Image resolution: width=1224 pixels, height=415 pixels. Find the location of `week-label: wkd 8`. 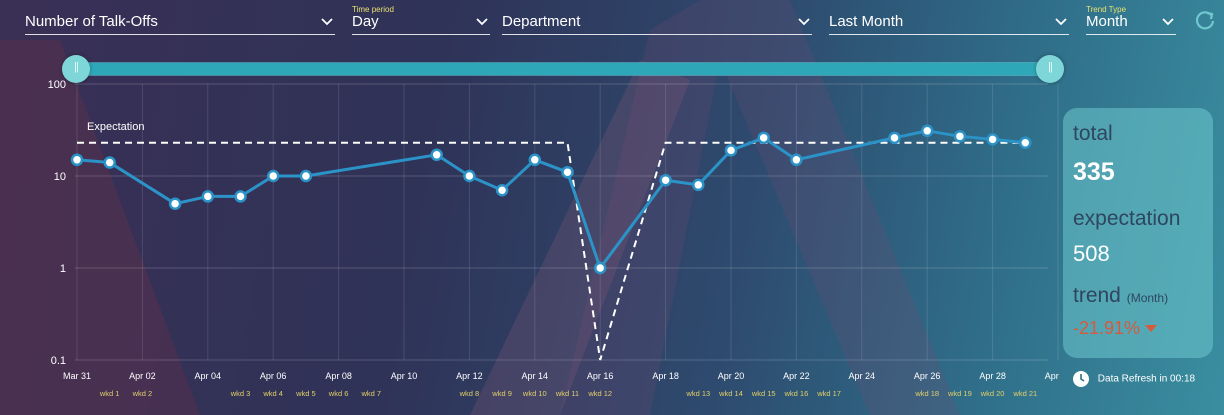

week-label: wkd 8 is located at coordinates (469, 393).